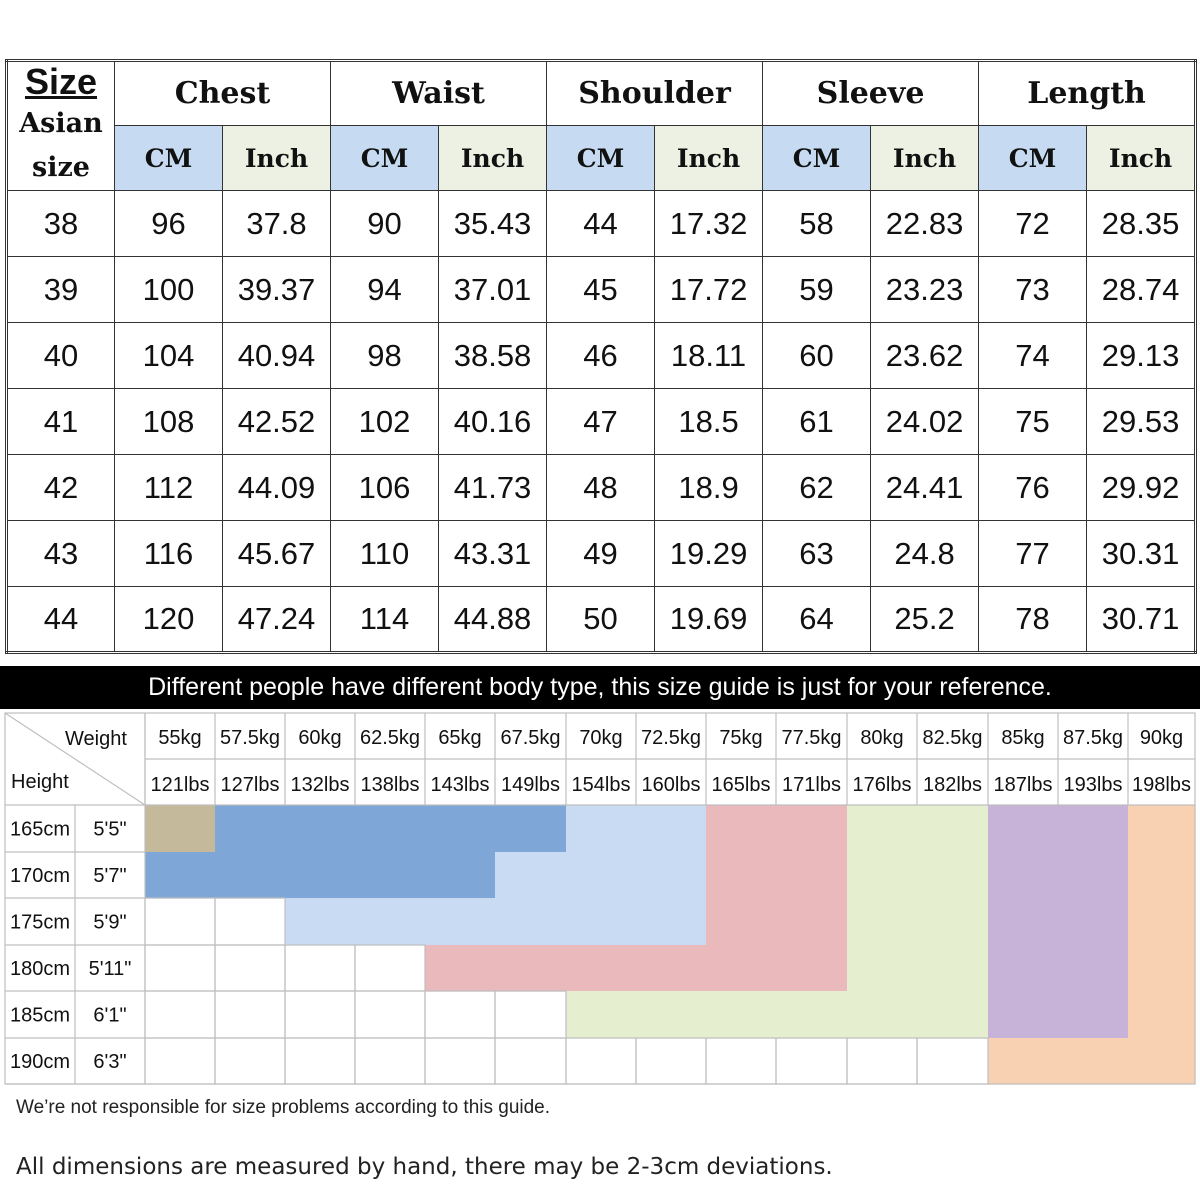 The width and height of the screenshot is (1200, 1200). Describe the element at coordinates (276, 553) in the screenshot. I see `measurement-cell: 45.67` at that location.